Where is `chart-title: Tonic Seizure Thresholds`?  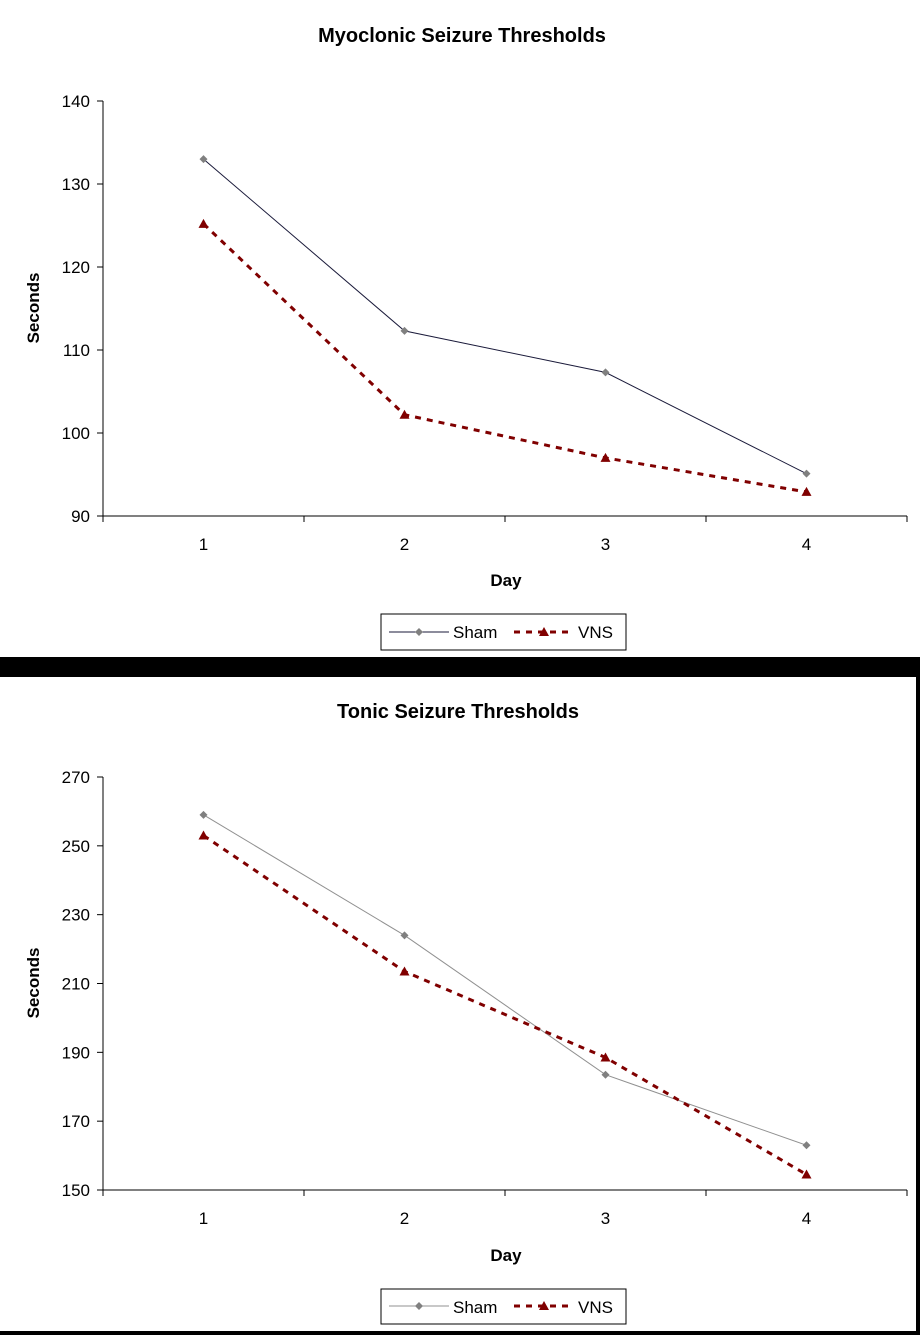
chart-title: Tonic Seizure Thresholds is located at coordinates (458, 712).